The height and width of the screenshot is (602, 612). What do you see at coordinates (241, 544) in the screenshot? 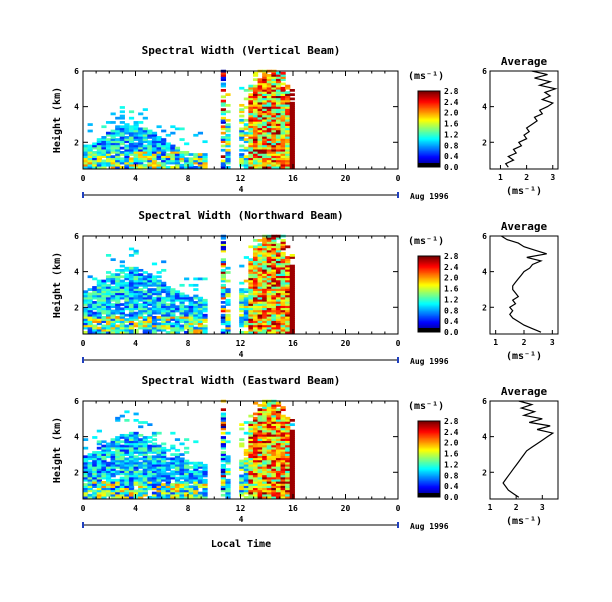
I see `x-axis-label: Local Time` at bounding box center [241, 544].